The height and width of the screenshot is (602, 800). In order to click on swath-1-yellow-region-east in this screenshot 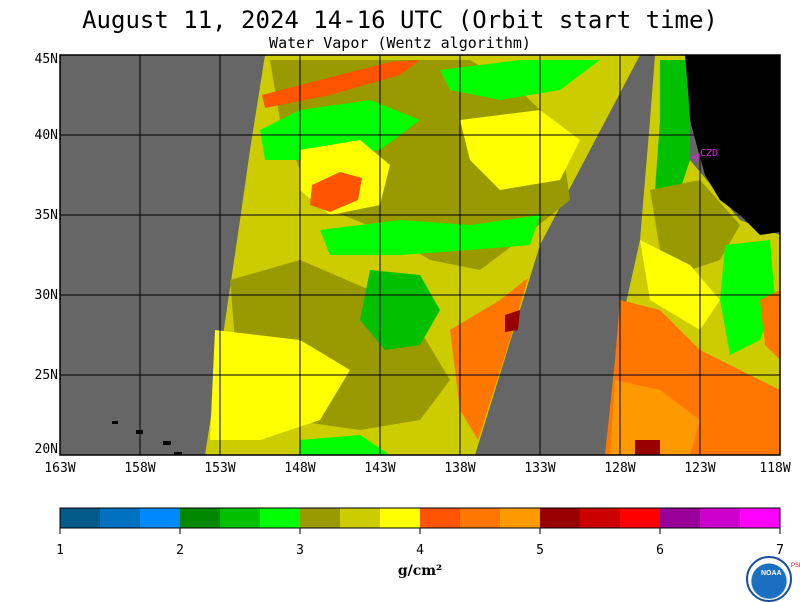, I will do `click(520, 150)`.